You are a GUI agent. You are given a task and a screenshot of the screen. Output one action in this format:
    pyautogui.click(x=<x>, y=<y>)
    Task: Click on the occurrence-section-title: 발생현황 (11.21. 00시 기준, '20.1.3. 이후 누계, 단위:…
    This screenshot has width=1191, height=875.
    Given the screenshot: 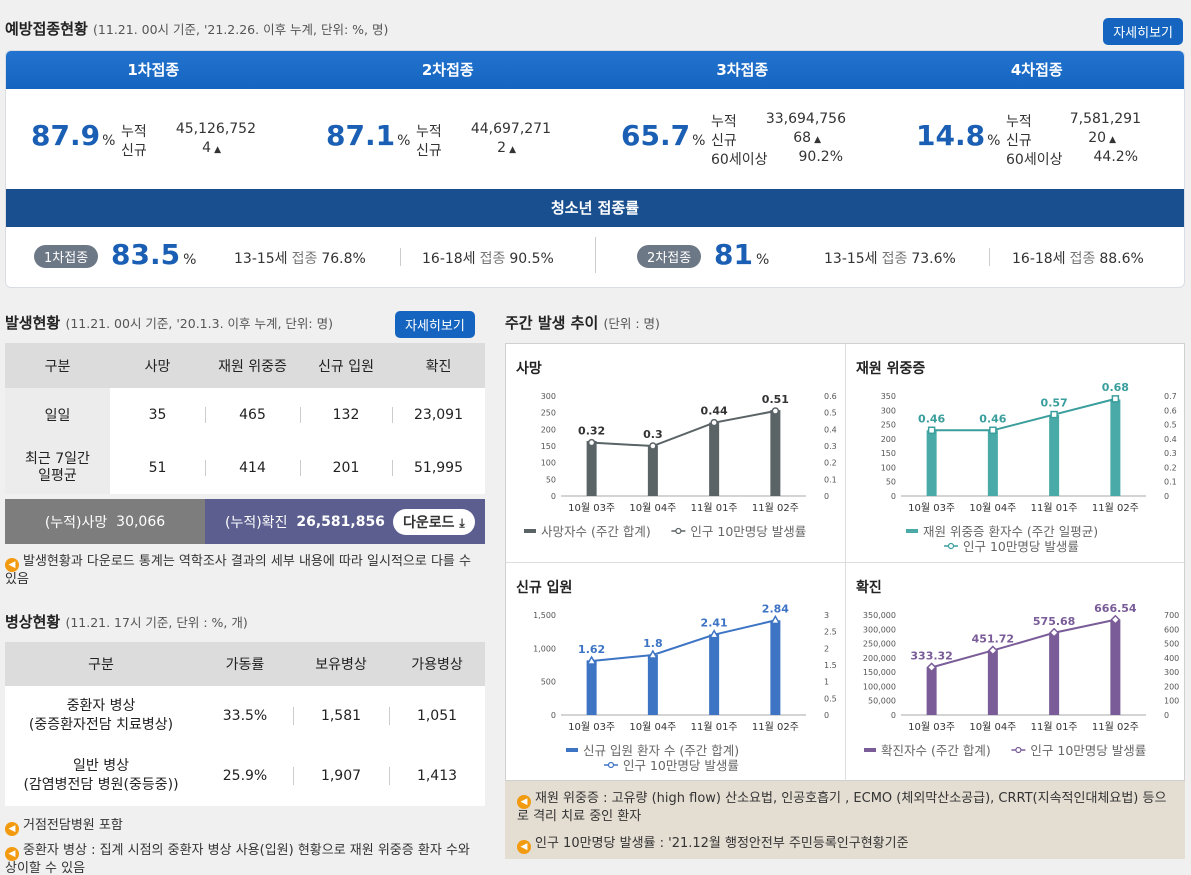 What is the action you would take?
    pyautogui.click(x=169, y=322)
    